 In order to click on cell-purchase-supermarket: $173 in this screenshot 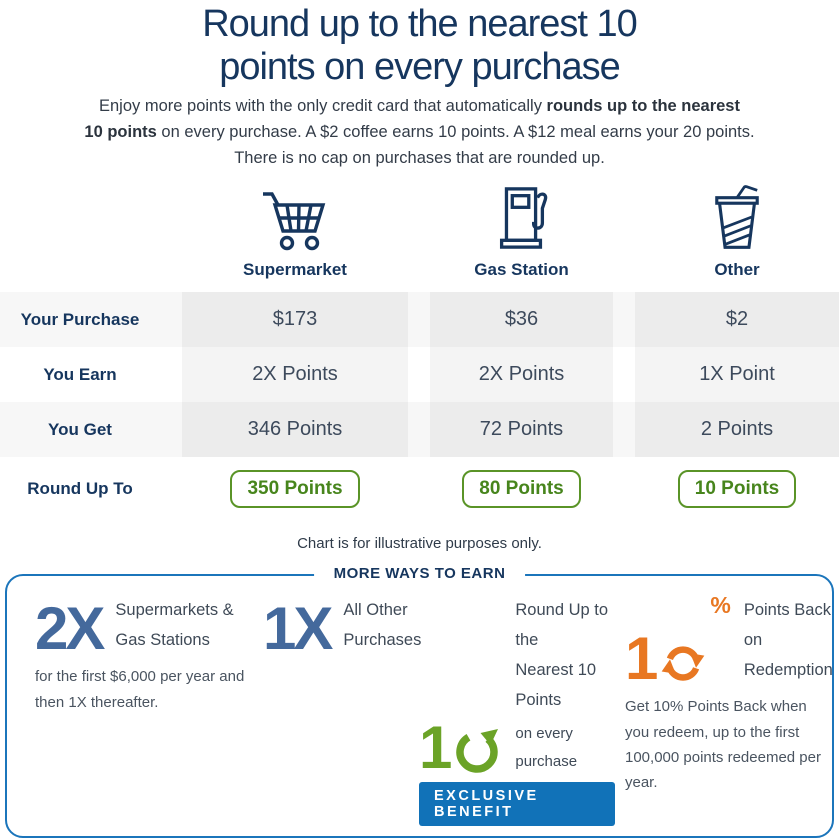, I will do `click(295, 320)`.